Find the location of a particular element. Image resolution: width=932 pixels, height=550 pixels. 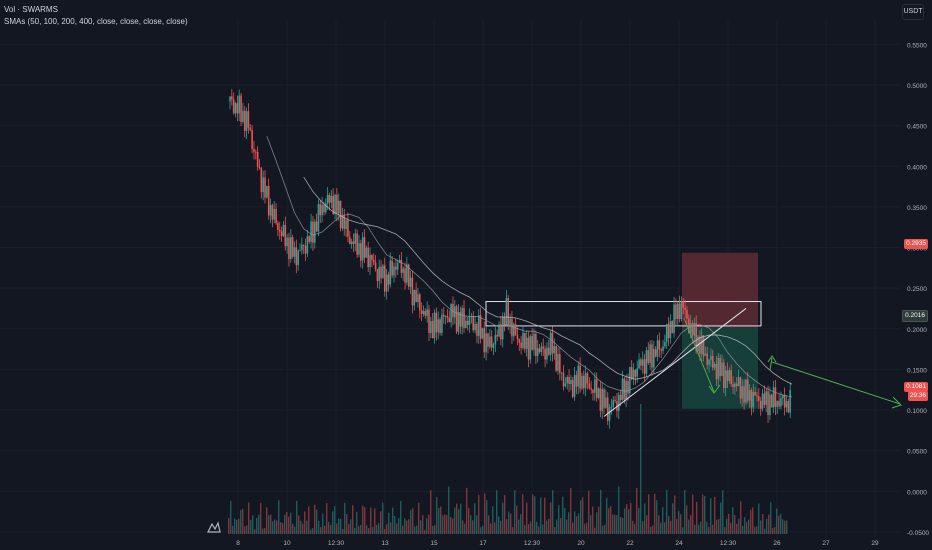

x-tick-label: 15 is located at coordinates (434, 543).